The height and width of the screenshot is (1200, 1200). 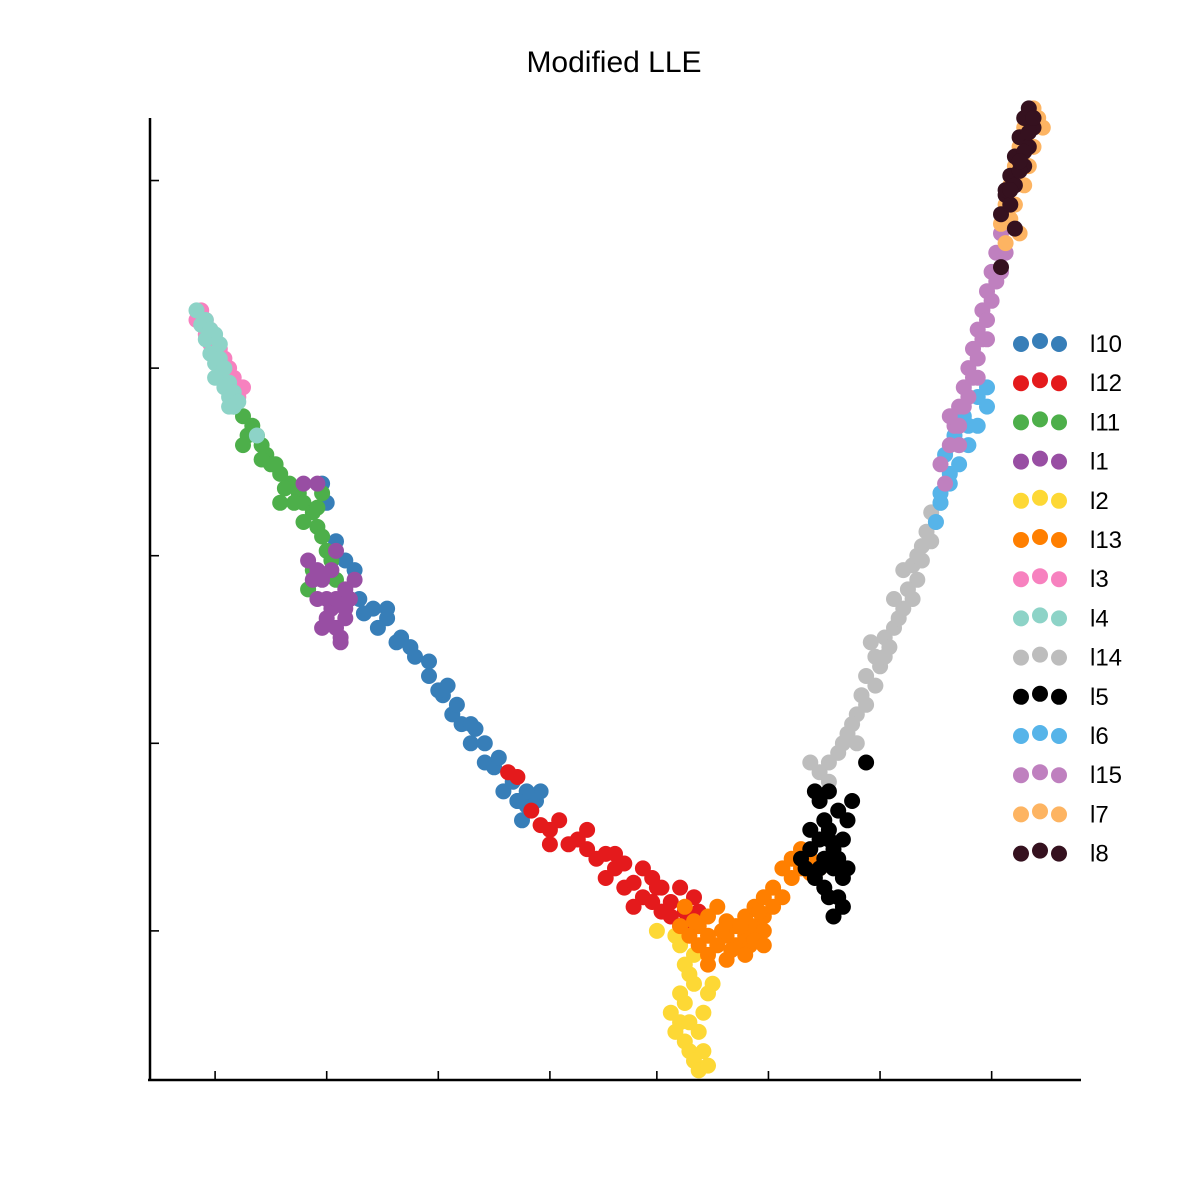 I want to click on series-l1, so click(x=329, y=563).